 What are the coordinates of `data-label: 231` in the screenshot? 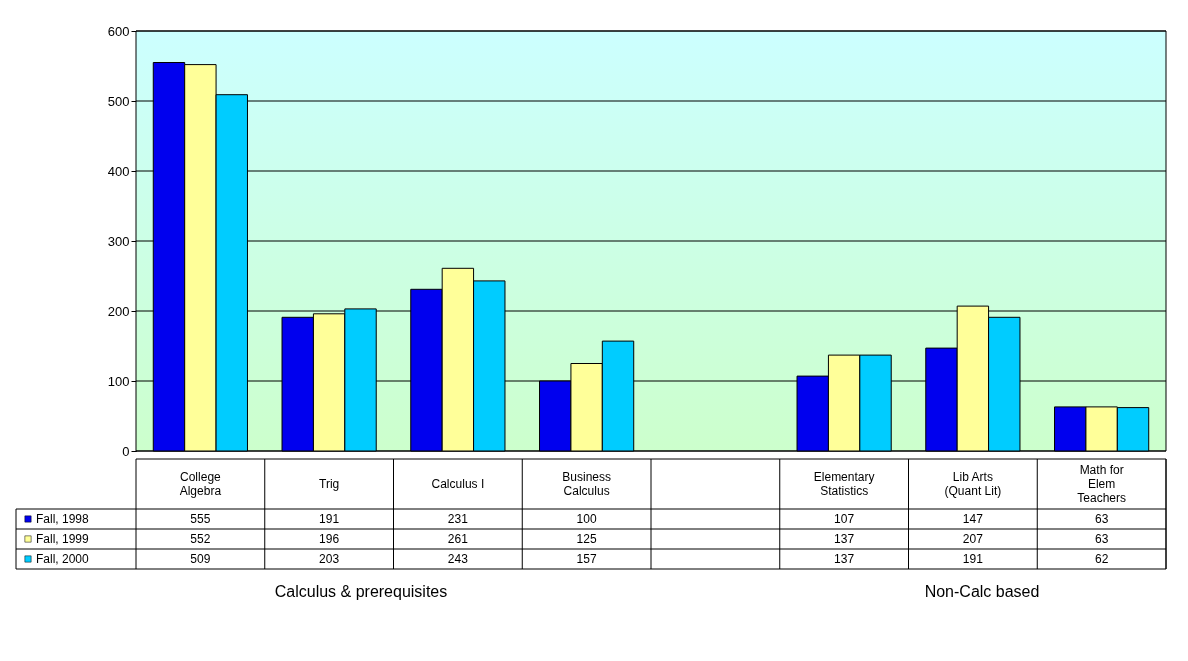 It's located at (458, 519).